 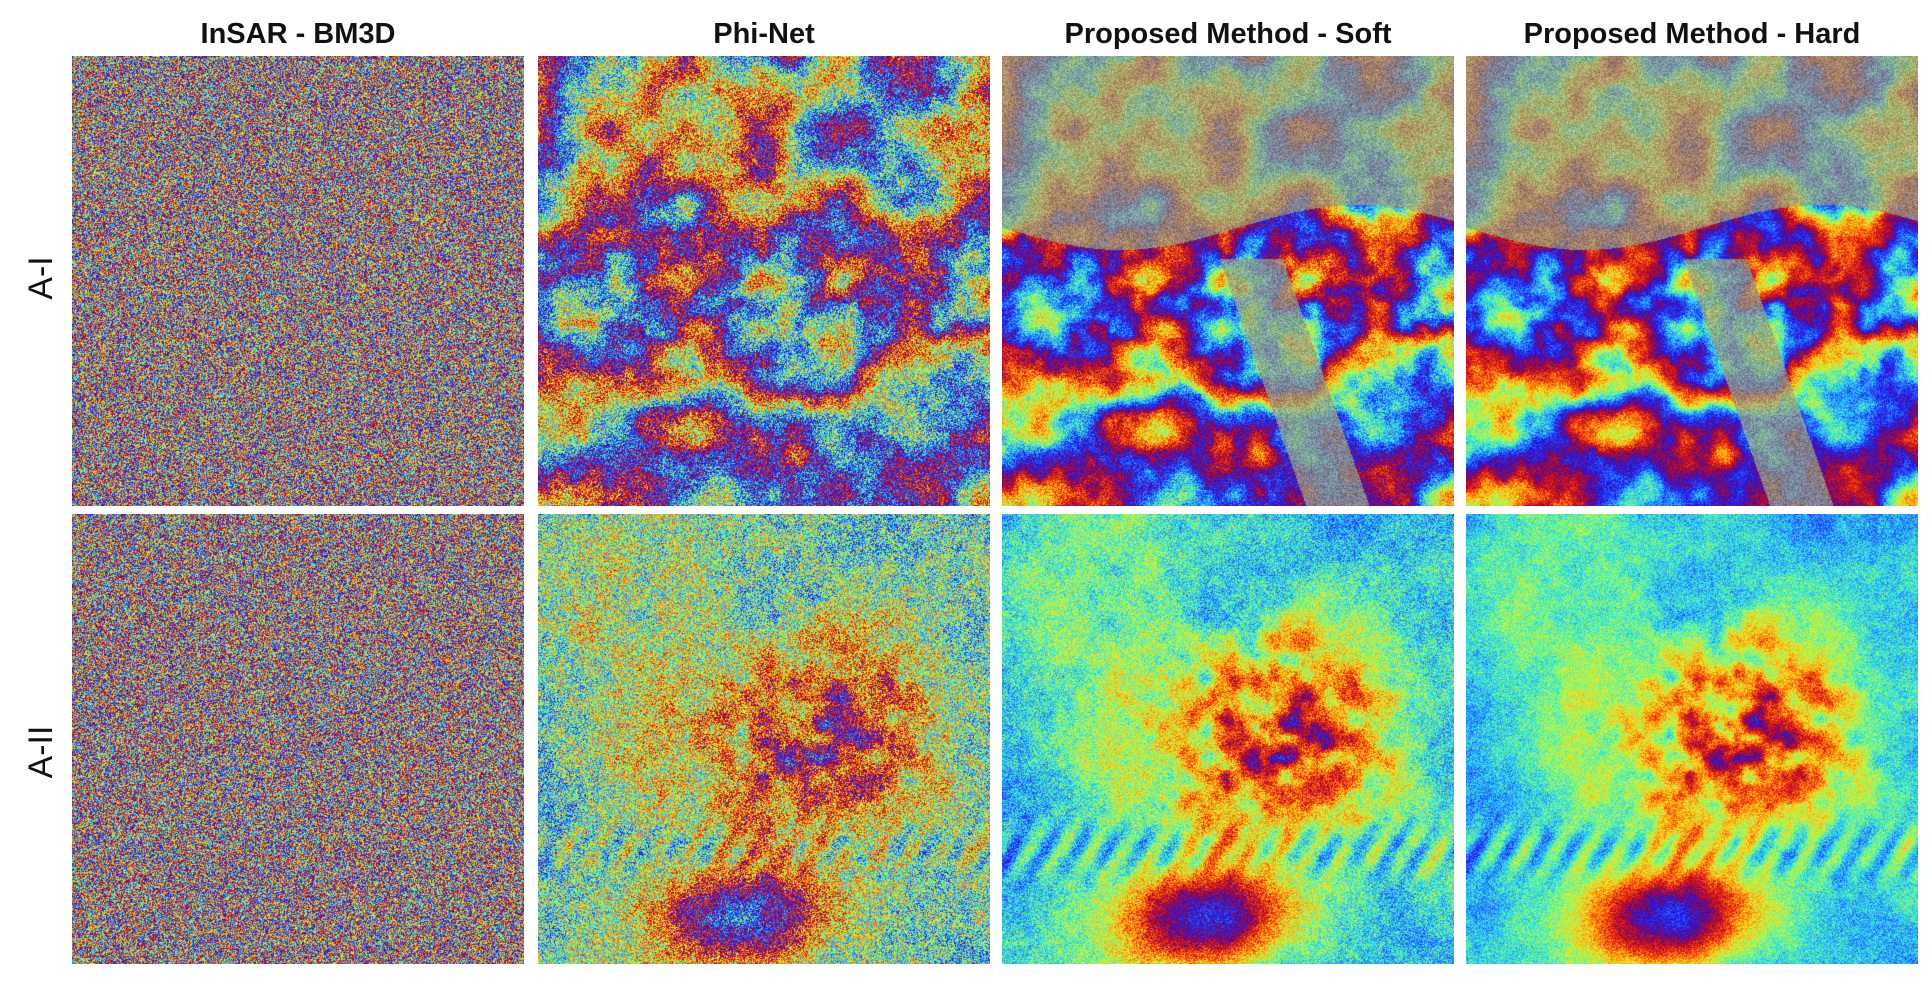 I want to click on phase-image-a-ii-proposed-hard, so click(x=1692, y=739).